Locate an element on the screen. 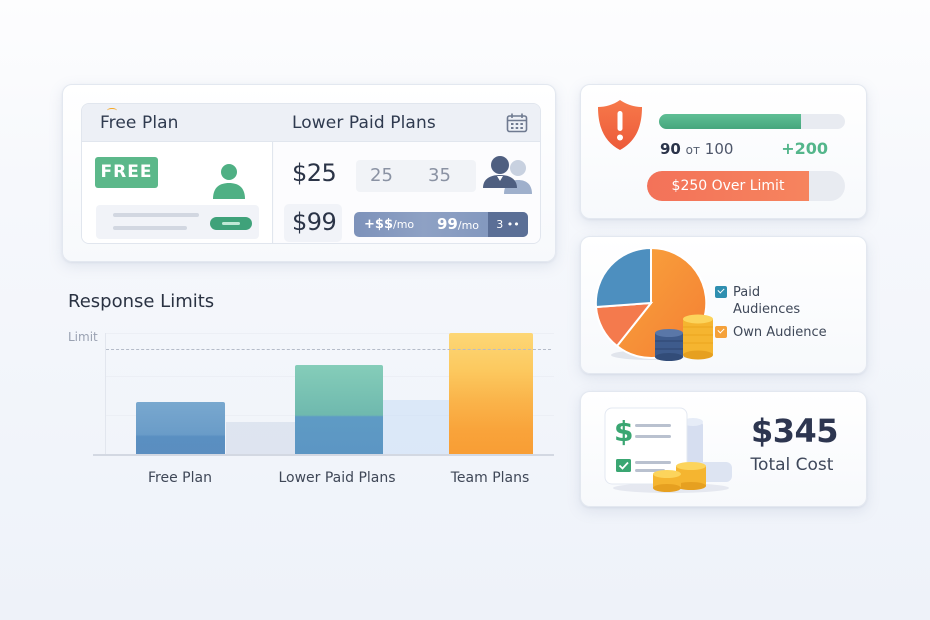  calendar-icon is located at coordinates (517, 123).